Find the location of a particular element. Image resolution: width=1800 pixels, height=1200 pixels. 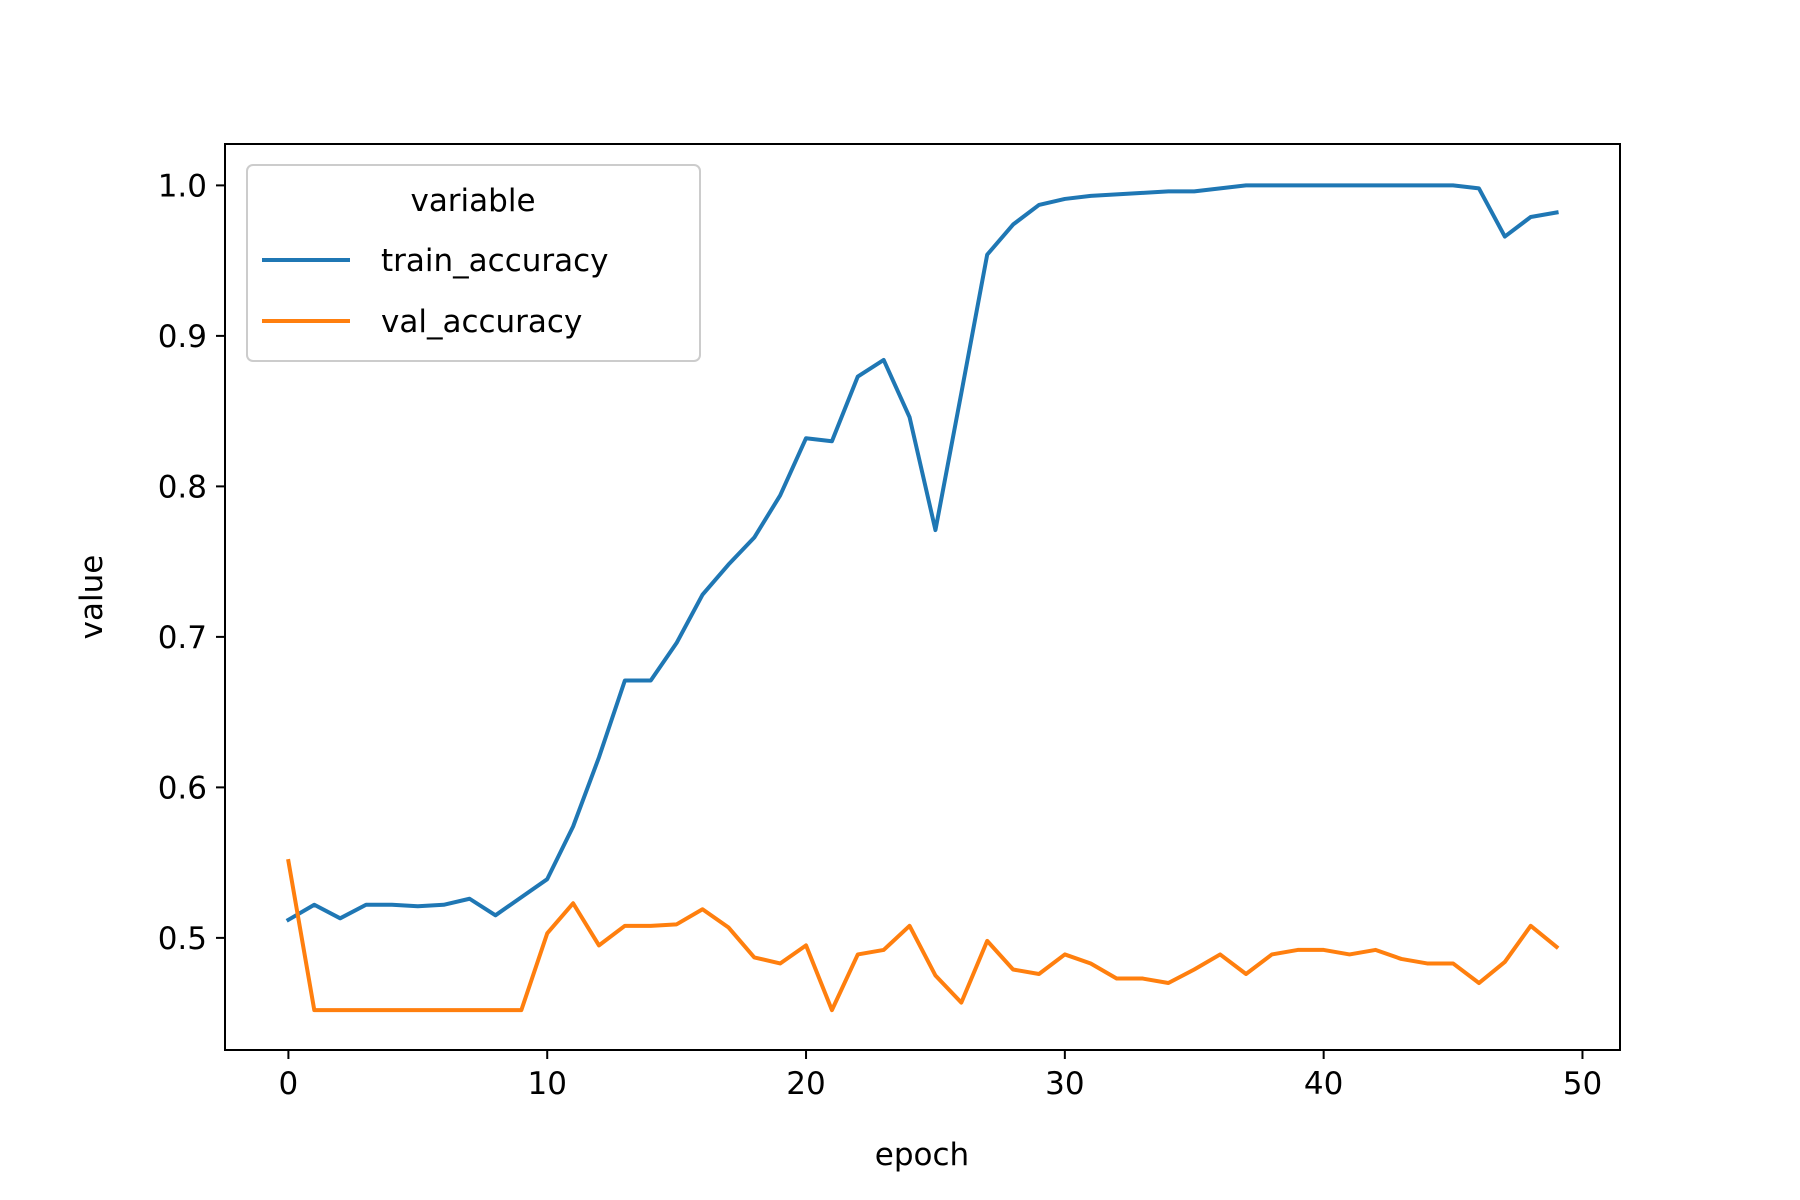

legend: variable train_accuracy val_accuracy is located at coordinates (473, 263).